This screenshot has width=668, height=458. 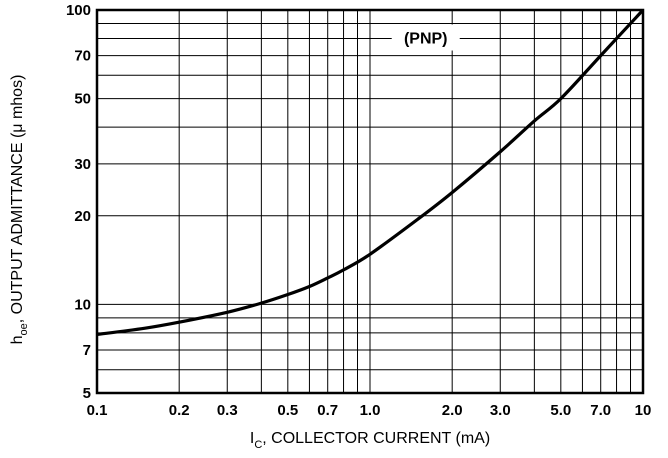 What do you see at coordinates (24, 329) in the screenshot?
I see `y-axis-title-sub: oe` at bounding box center [24, 329].